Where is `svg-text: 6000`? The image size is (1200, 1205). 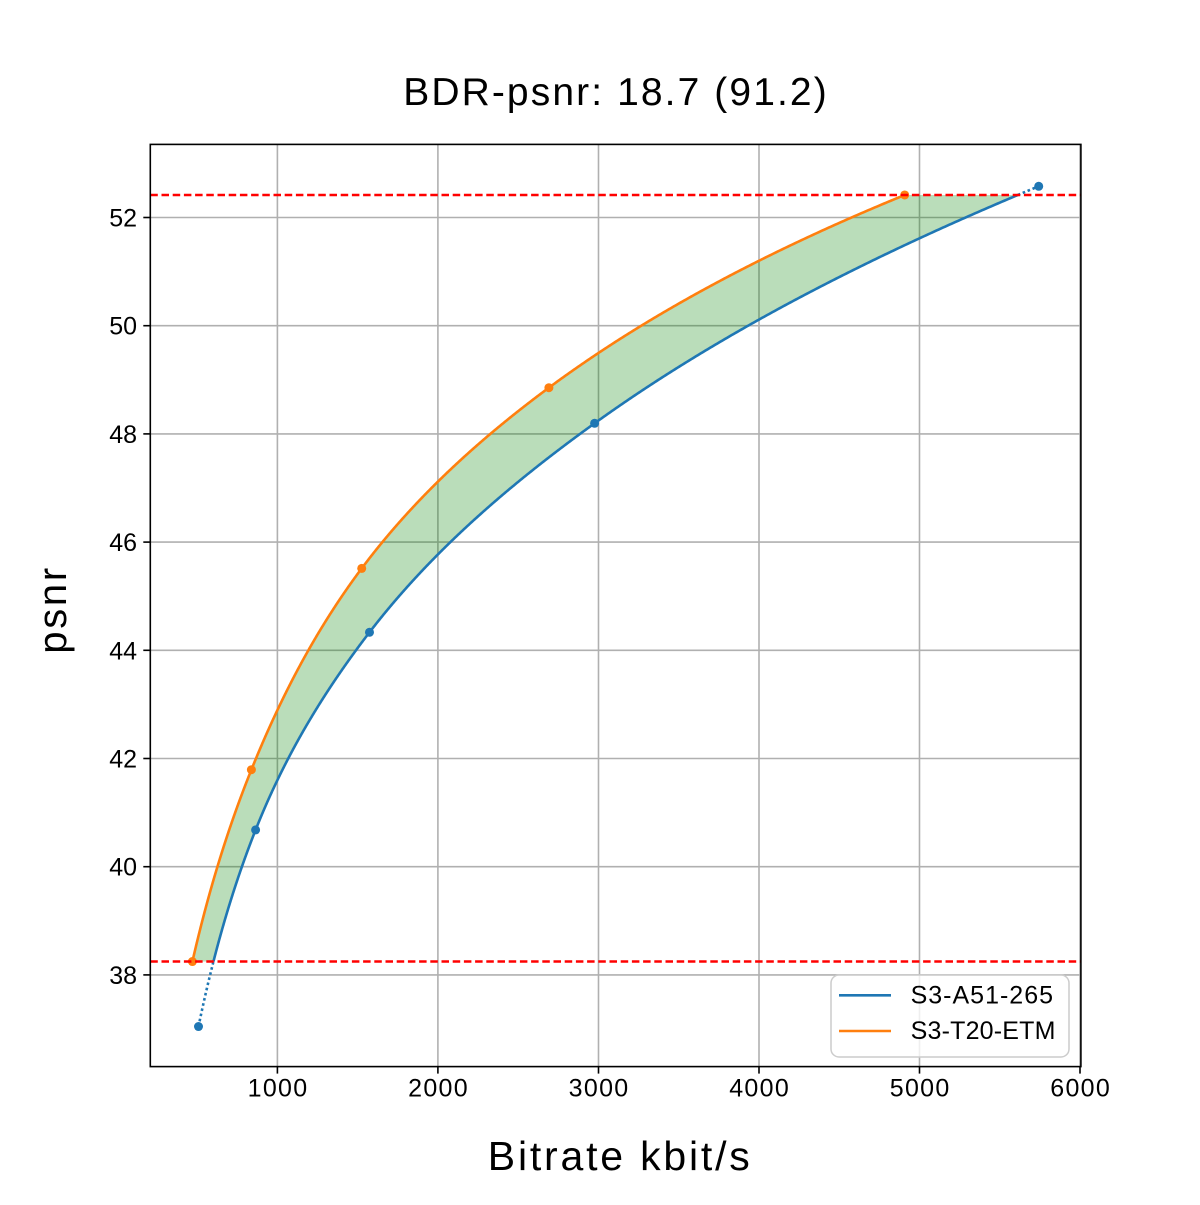
svg-text: 6000 is located at coordinates (1080, 1089).